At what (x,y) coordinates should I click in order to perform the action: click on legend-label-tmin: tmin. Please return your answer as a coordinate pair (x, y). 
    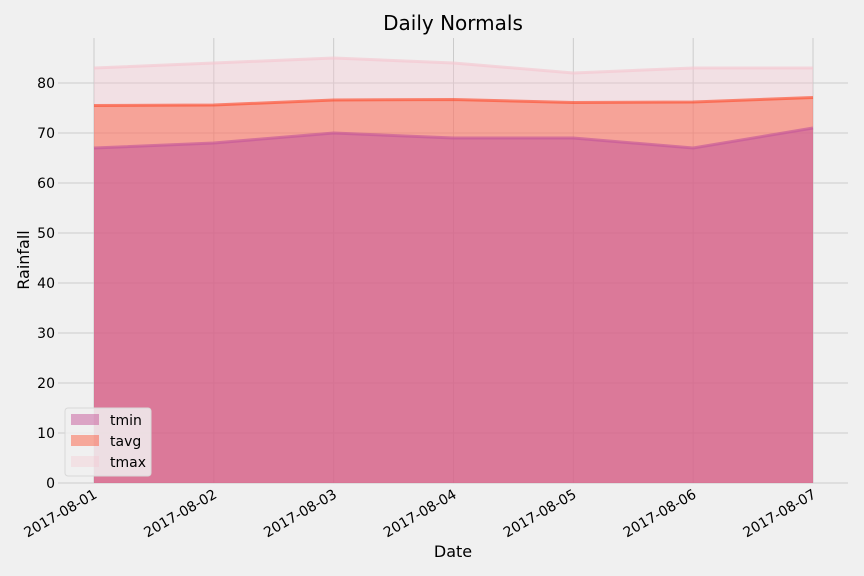
    Looking at the image, I should click on (126, 421).